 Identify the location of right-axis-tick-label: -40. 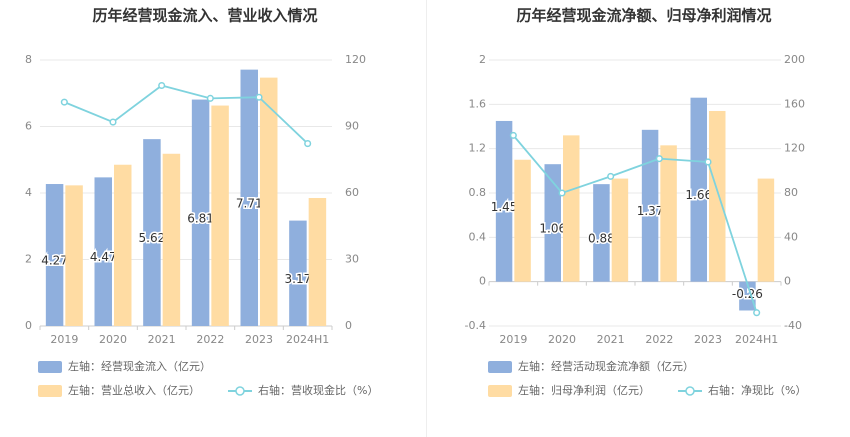
(793, 325).